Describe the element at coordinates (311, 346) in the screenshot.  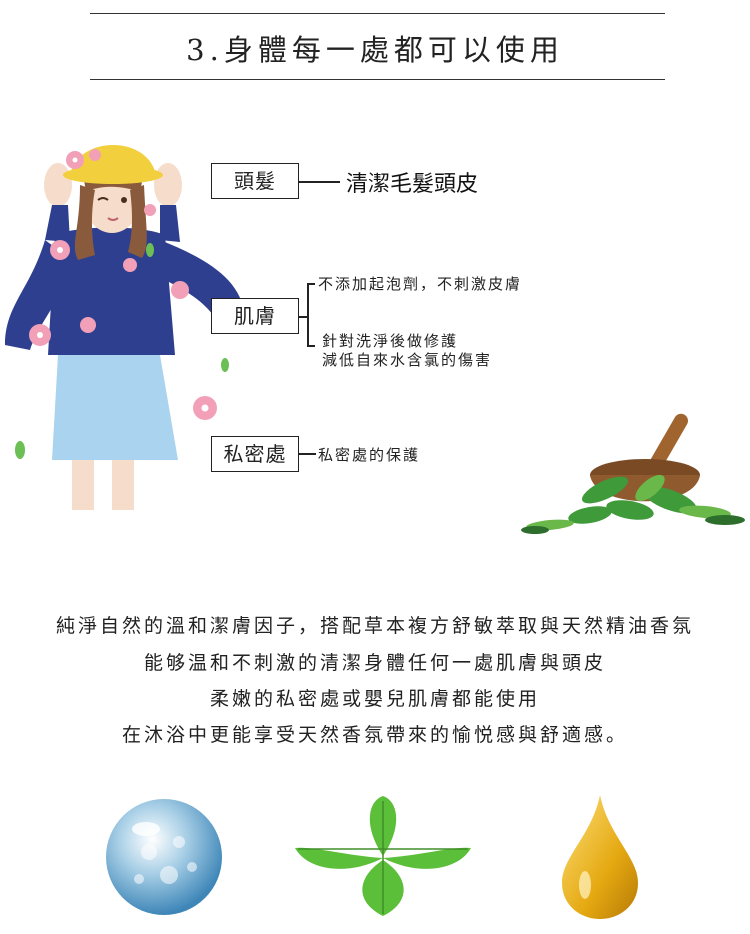
I see `connector-skin-bottom` at that location.